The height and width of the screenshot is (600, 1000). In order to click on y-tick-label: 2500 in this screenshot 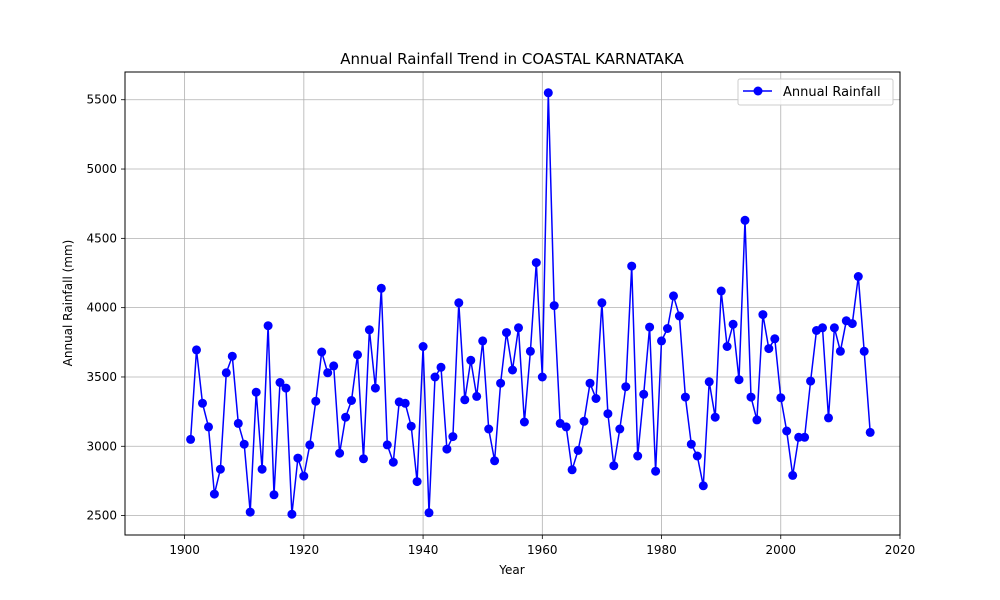, I will do `click(101, 516)`.